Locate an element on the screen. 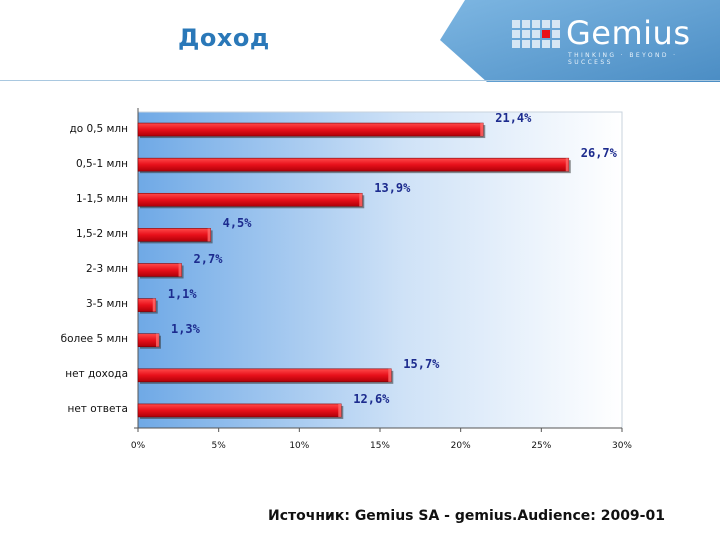 The width and height of the screenshot is (720, 540). value-label: 4,5% is located at coordinates (237, 223).